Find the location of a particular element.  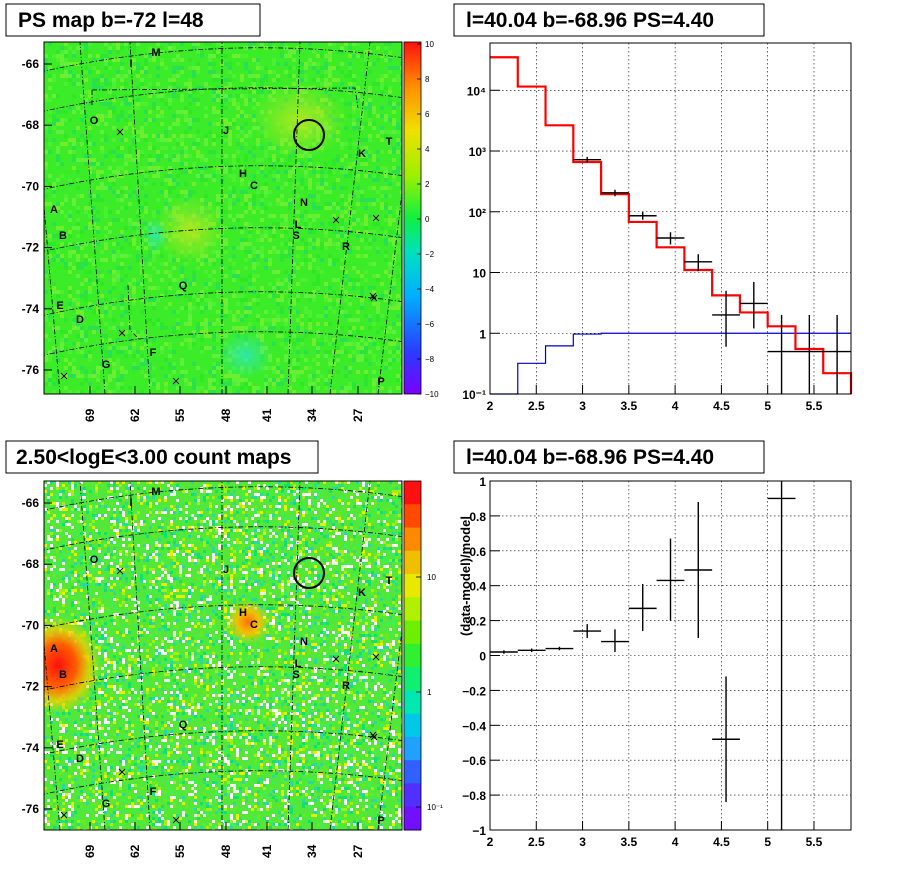

residual-y-tick-label: 0.2 is located at coordinates (477, 622).